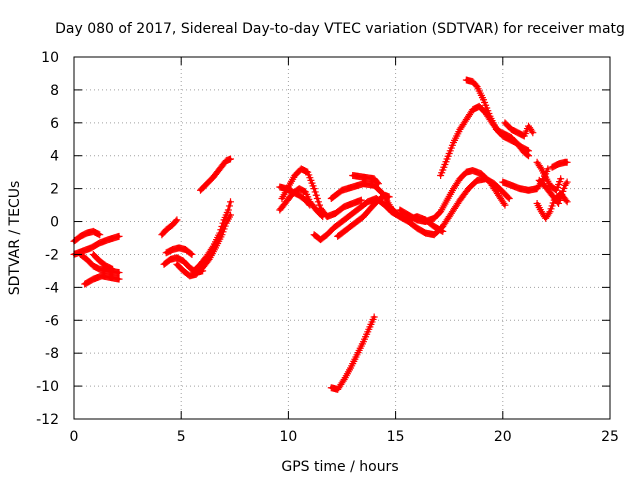 This screenshot has height=480, width=640. Describe the element at coordinates (181, 437) in the screenshot. I see `x-tick-label: 5` at that location.